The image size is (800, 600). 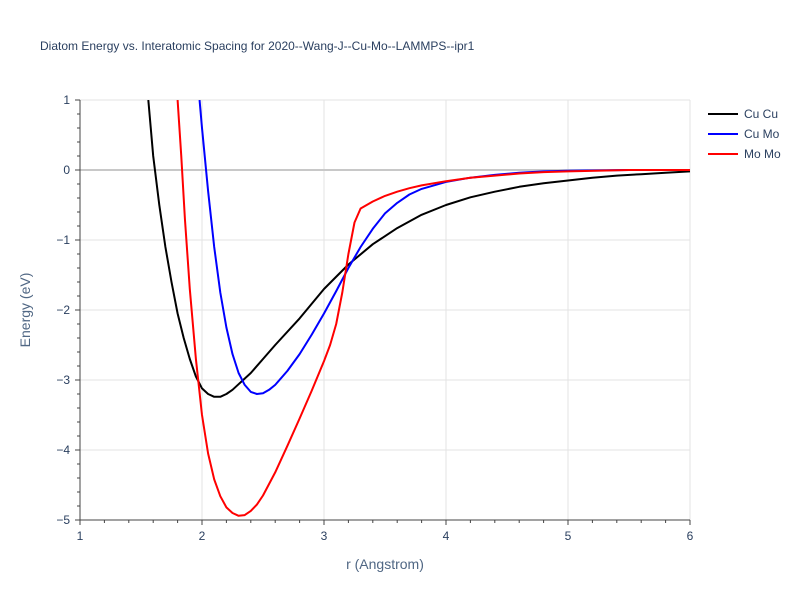 What do you see at coordinates (324, 536) in the screenshot?
I see `x-tick-label: 3` at bounding box center [324, 536].